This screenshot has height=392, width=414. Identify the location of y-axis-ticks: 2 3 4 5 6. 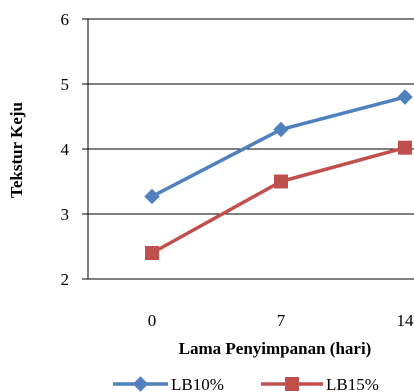
(74, 149).